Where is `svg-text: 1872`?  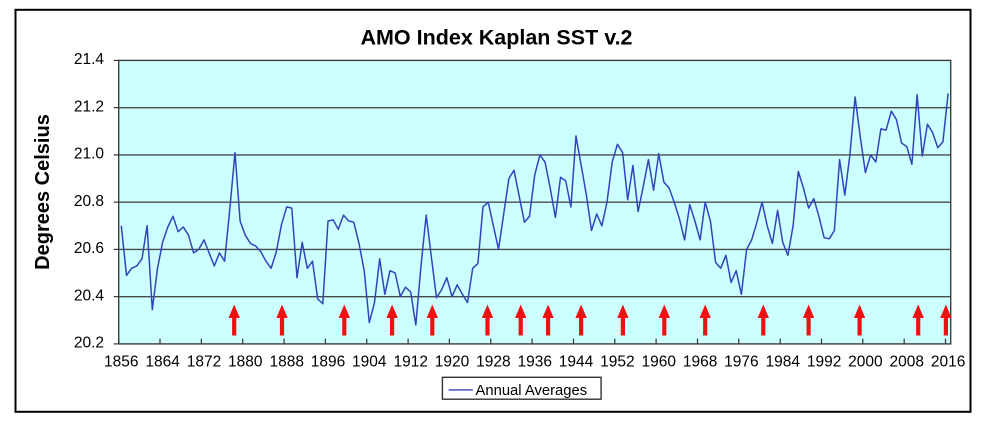 svg-text: 1872 is located at coordinates (204, 362).